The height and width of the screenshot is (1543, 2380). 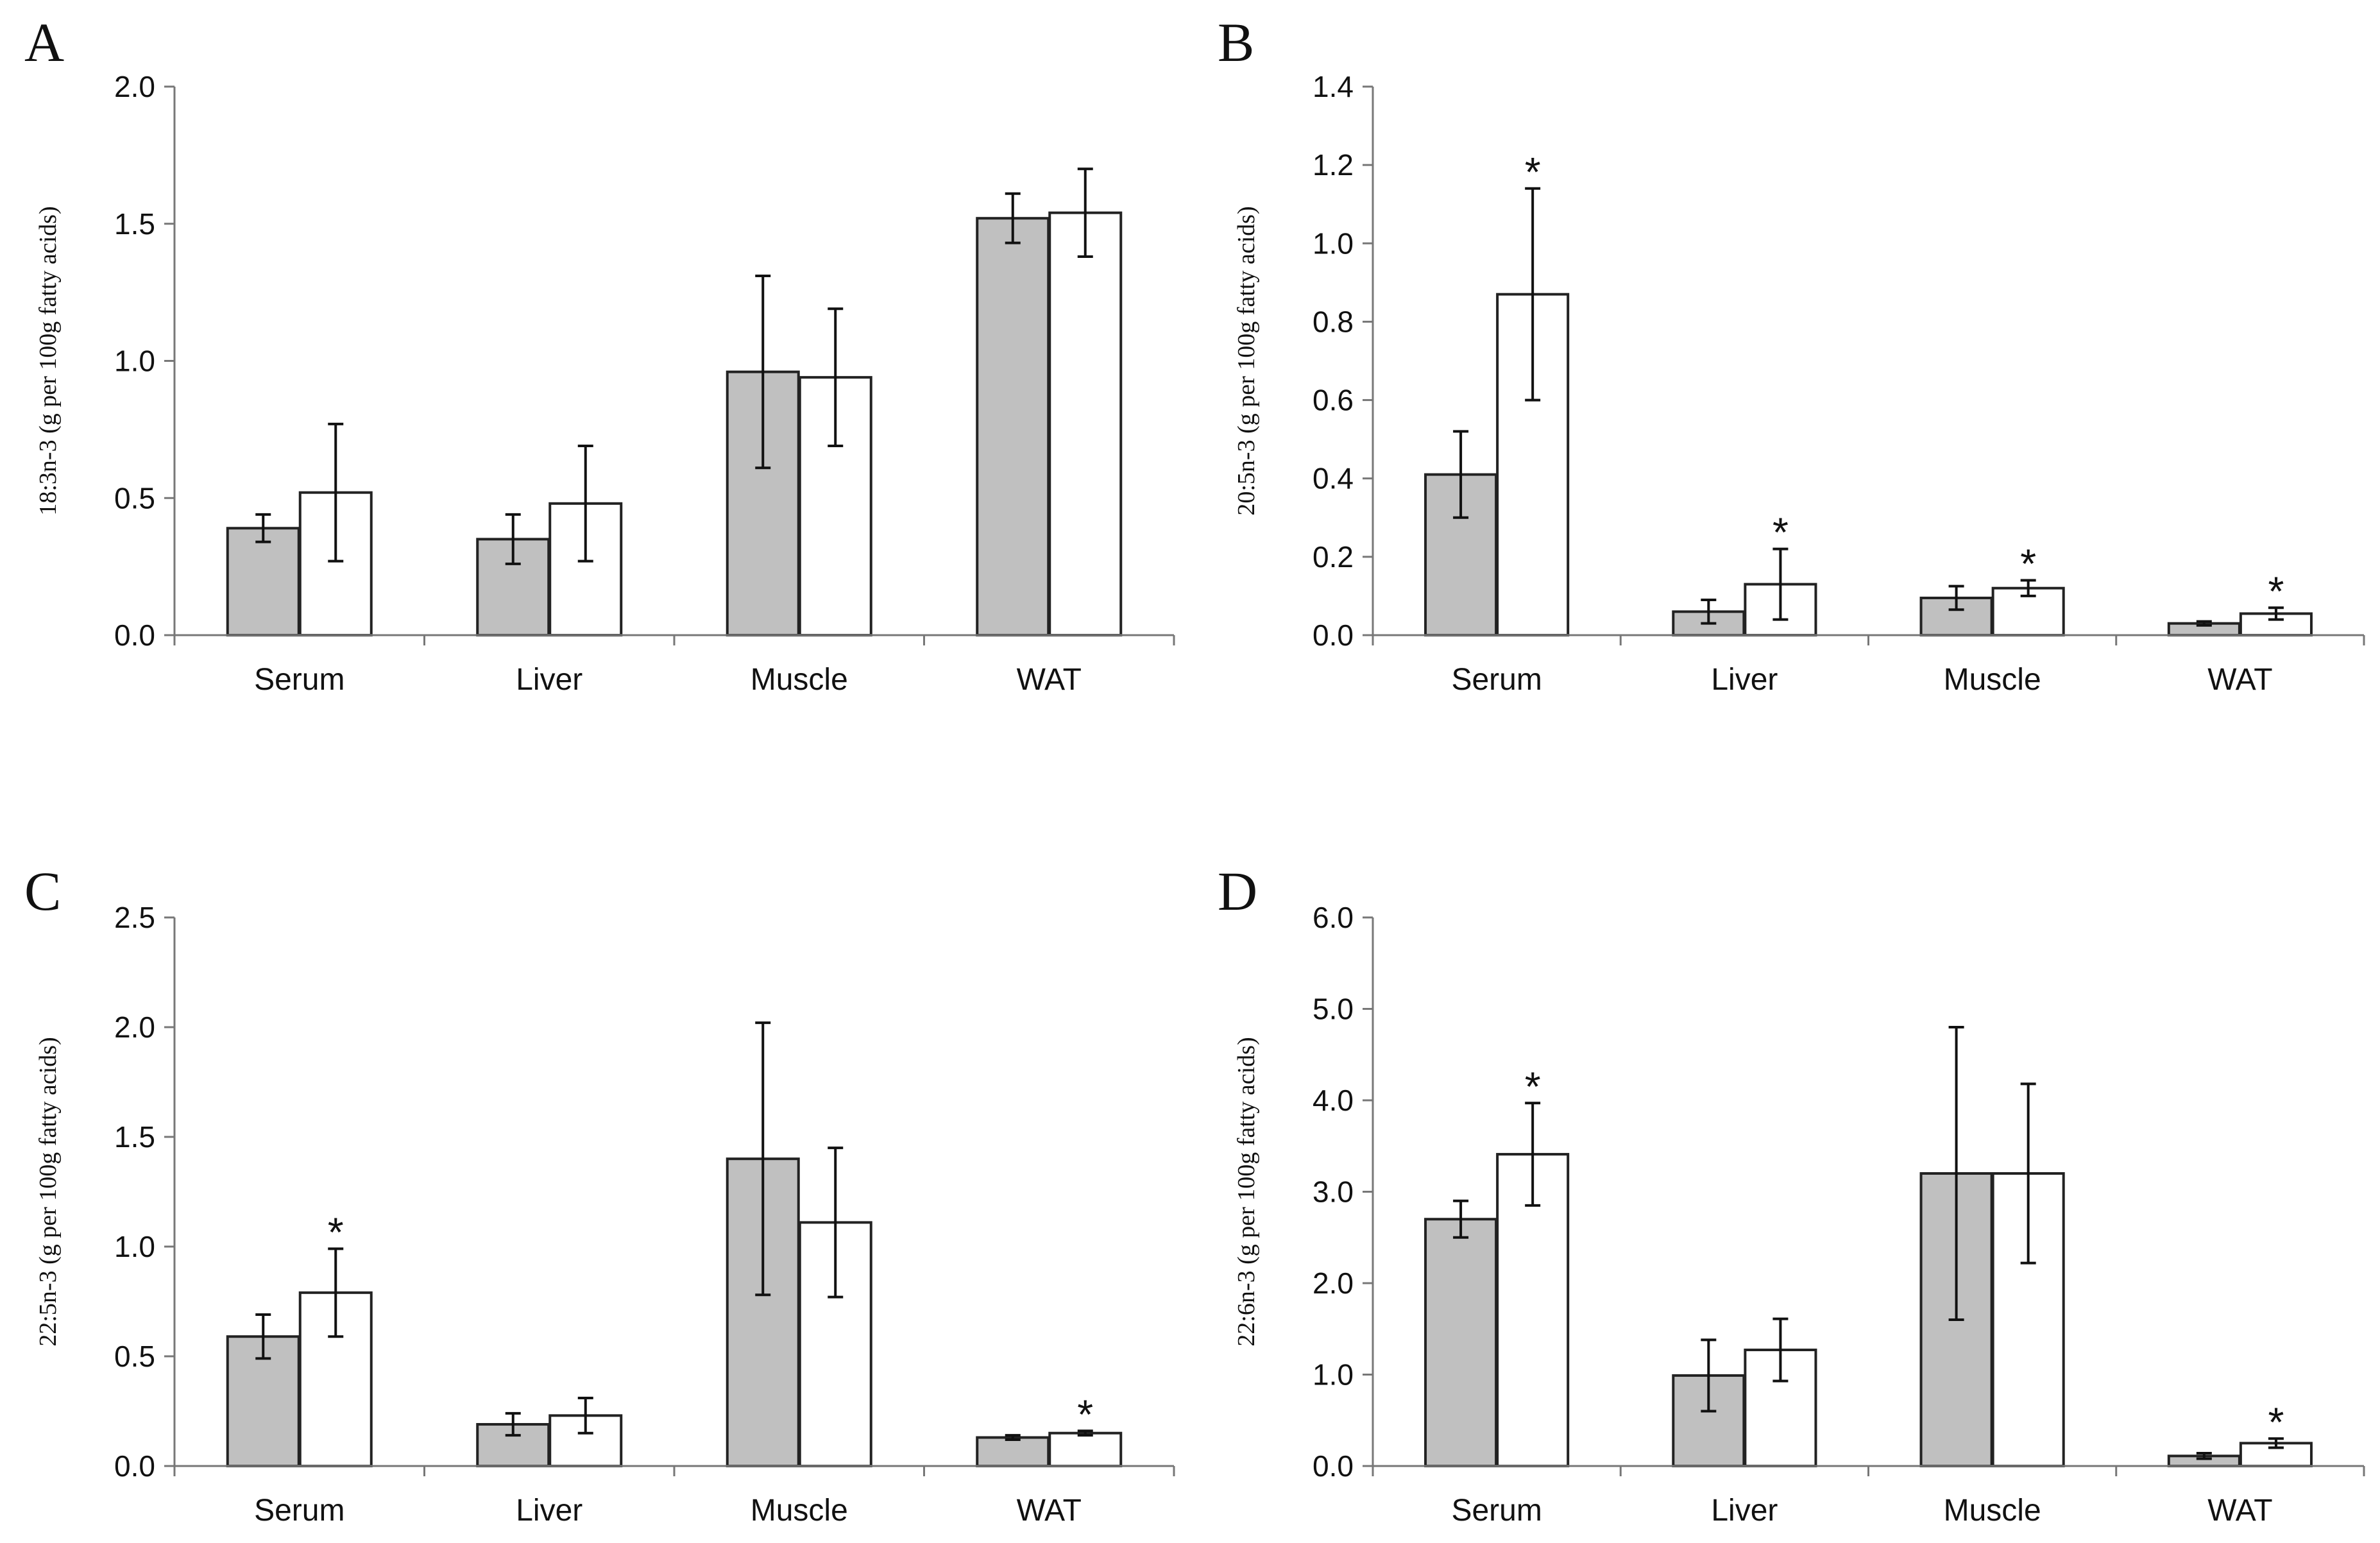 I want to click on panel-letter: B, so click(x=1236, y=42).